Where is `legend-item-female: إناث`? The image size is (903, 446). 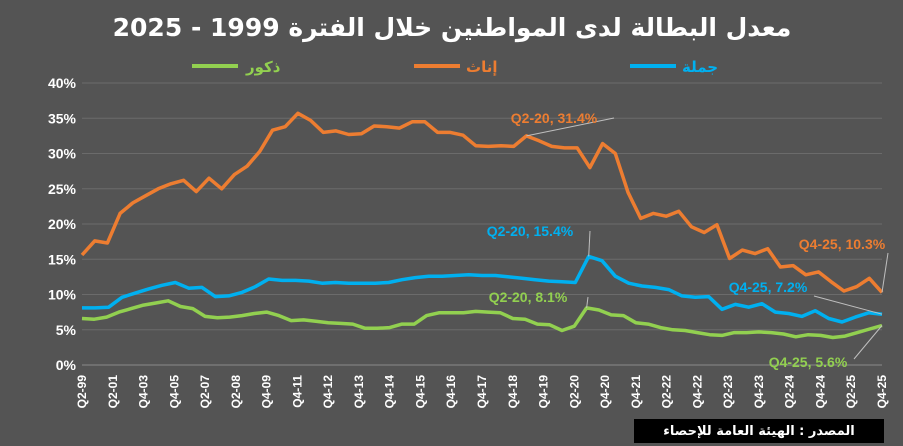 legend-item-female: إناث is located at coordinates (455, 67).